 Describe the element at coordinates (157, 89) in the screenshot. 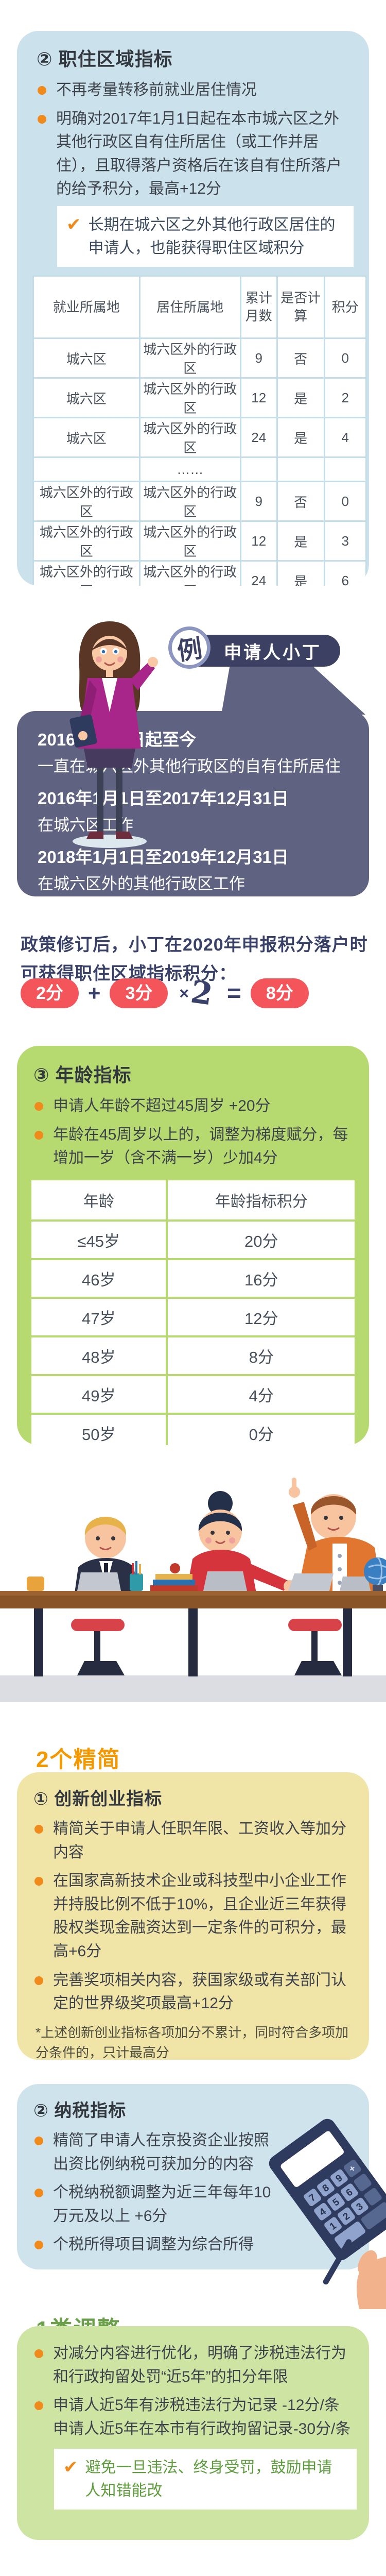

I see `bullet-text: 不再考量转移前就业居住情况` at that location.